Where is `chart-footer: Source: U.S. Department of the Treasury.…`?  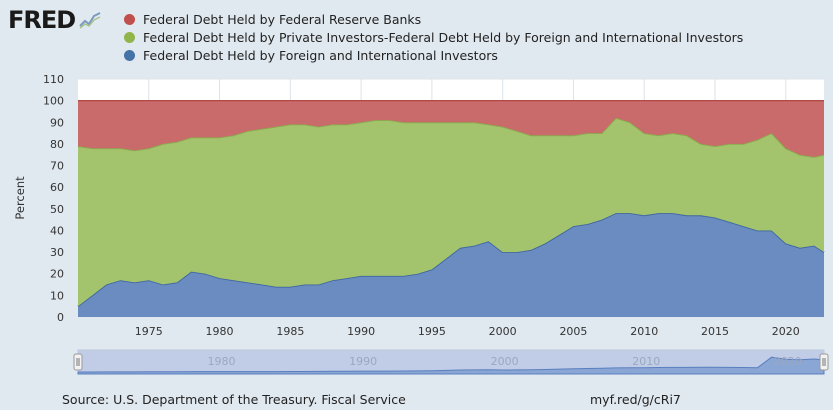
chart-footer: Source: U.S. Department of the Treasury.… is located at coordinates (416, 399).